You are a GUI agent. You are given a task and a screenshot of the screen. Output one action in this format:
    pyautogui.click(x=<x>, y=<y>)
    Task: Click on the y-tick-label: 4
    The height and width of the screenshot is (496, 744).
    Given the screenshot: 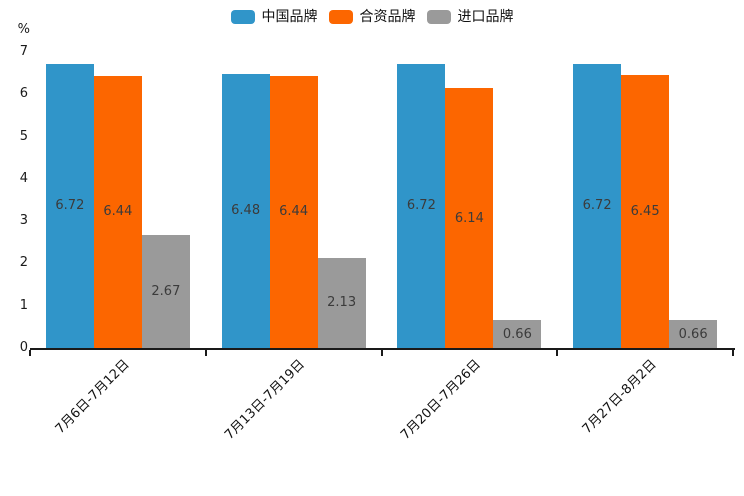 What is the action you would take?
    pyautogui.click(x=23, y=178)
    